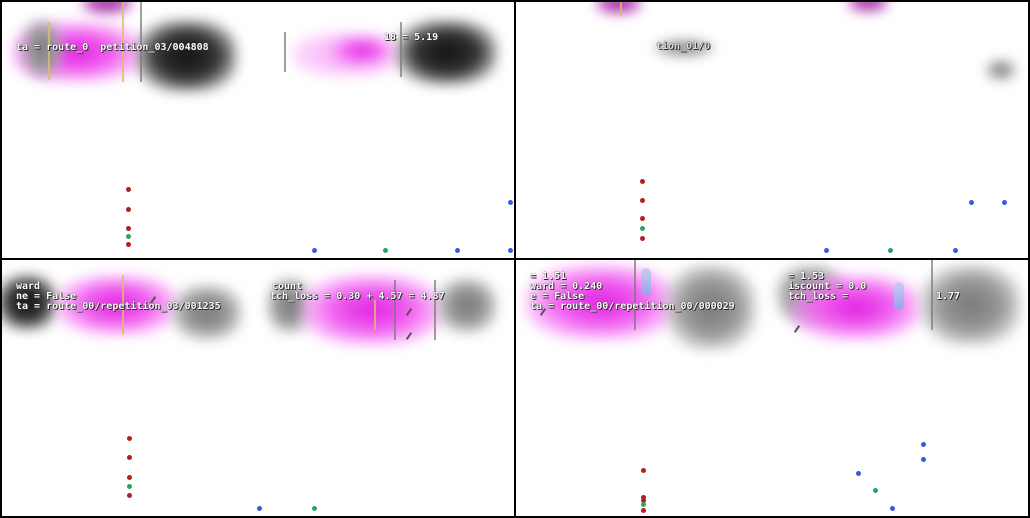  What do you see at coordinates (557, 296) in the screenshot?
I see `overlay-text-line: e = False` at bounding box center [557, 296].